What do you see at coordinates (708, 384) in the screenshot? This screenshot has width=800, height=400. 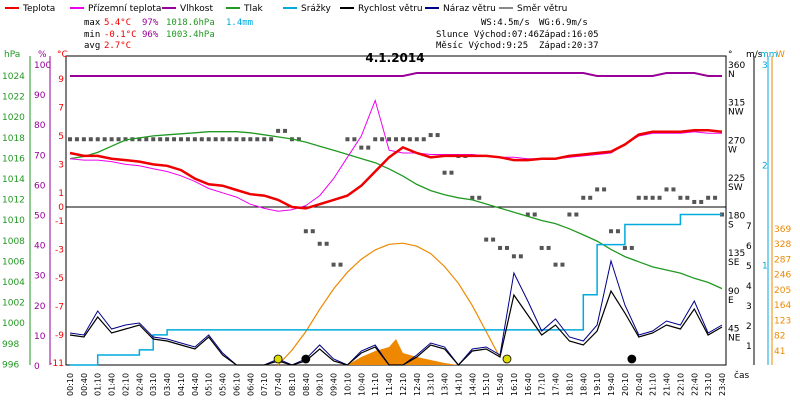 I see `x-tick-label: 23:10` at bounding box center [708, 384].